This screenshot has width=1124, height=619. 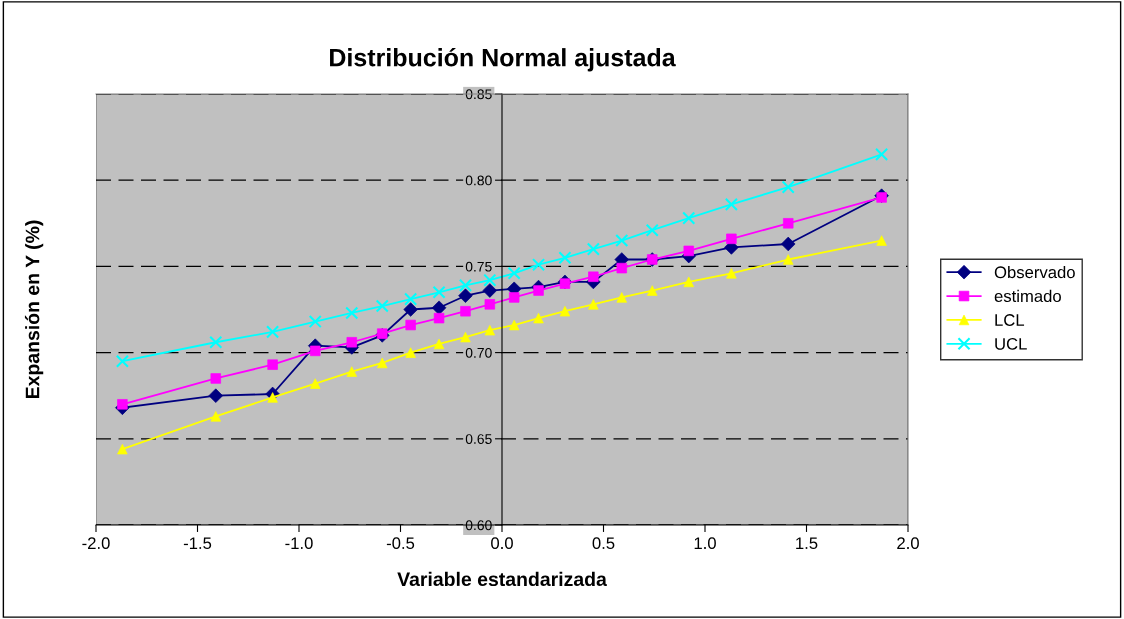 I want to click on x-tick-label: 0.5, so click(x=603, y=543).